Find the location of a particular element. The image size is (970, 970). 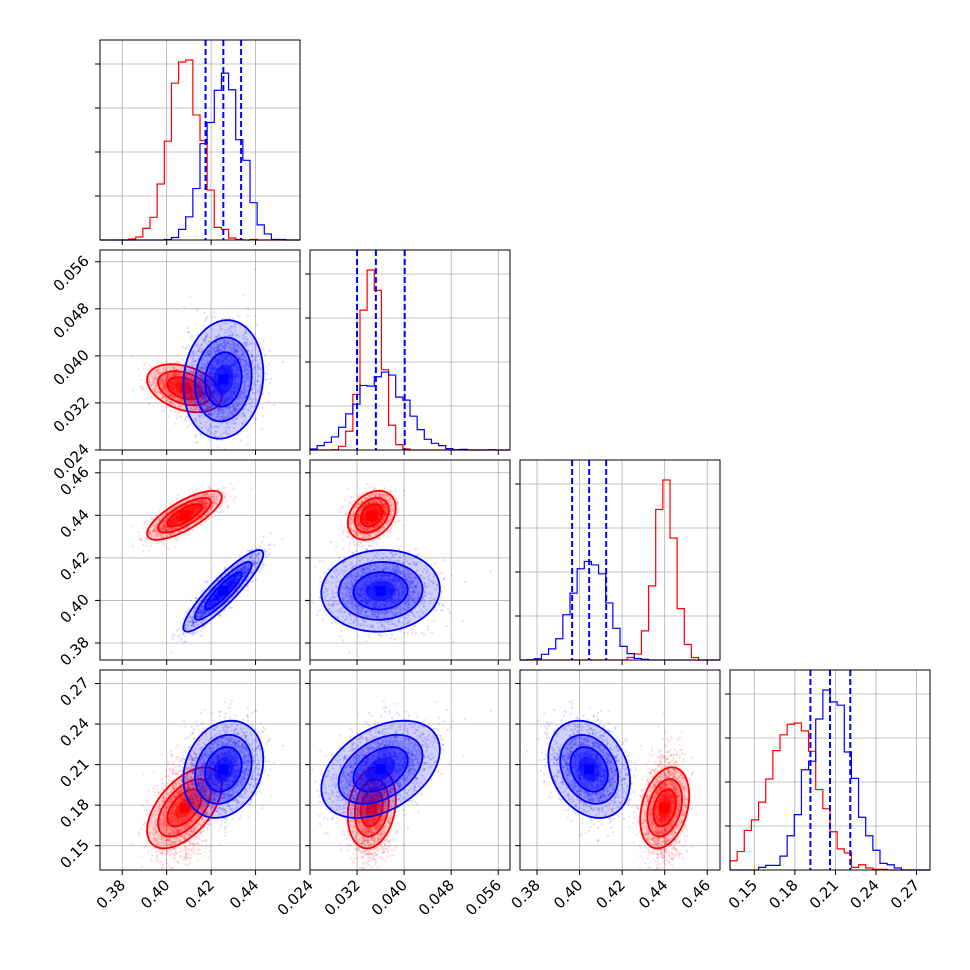

histogram-panel-p4 is located at coordinates (828, 772).